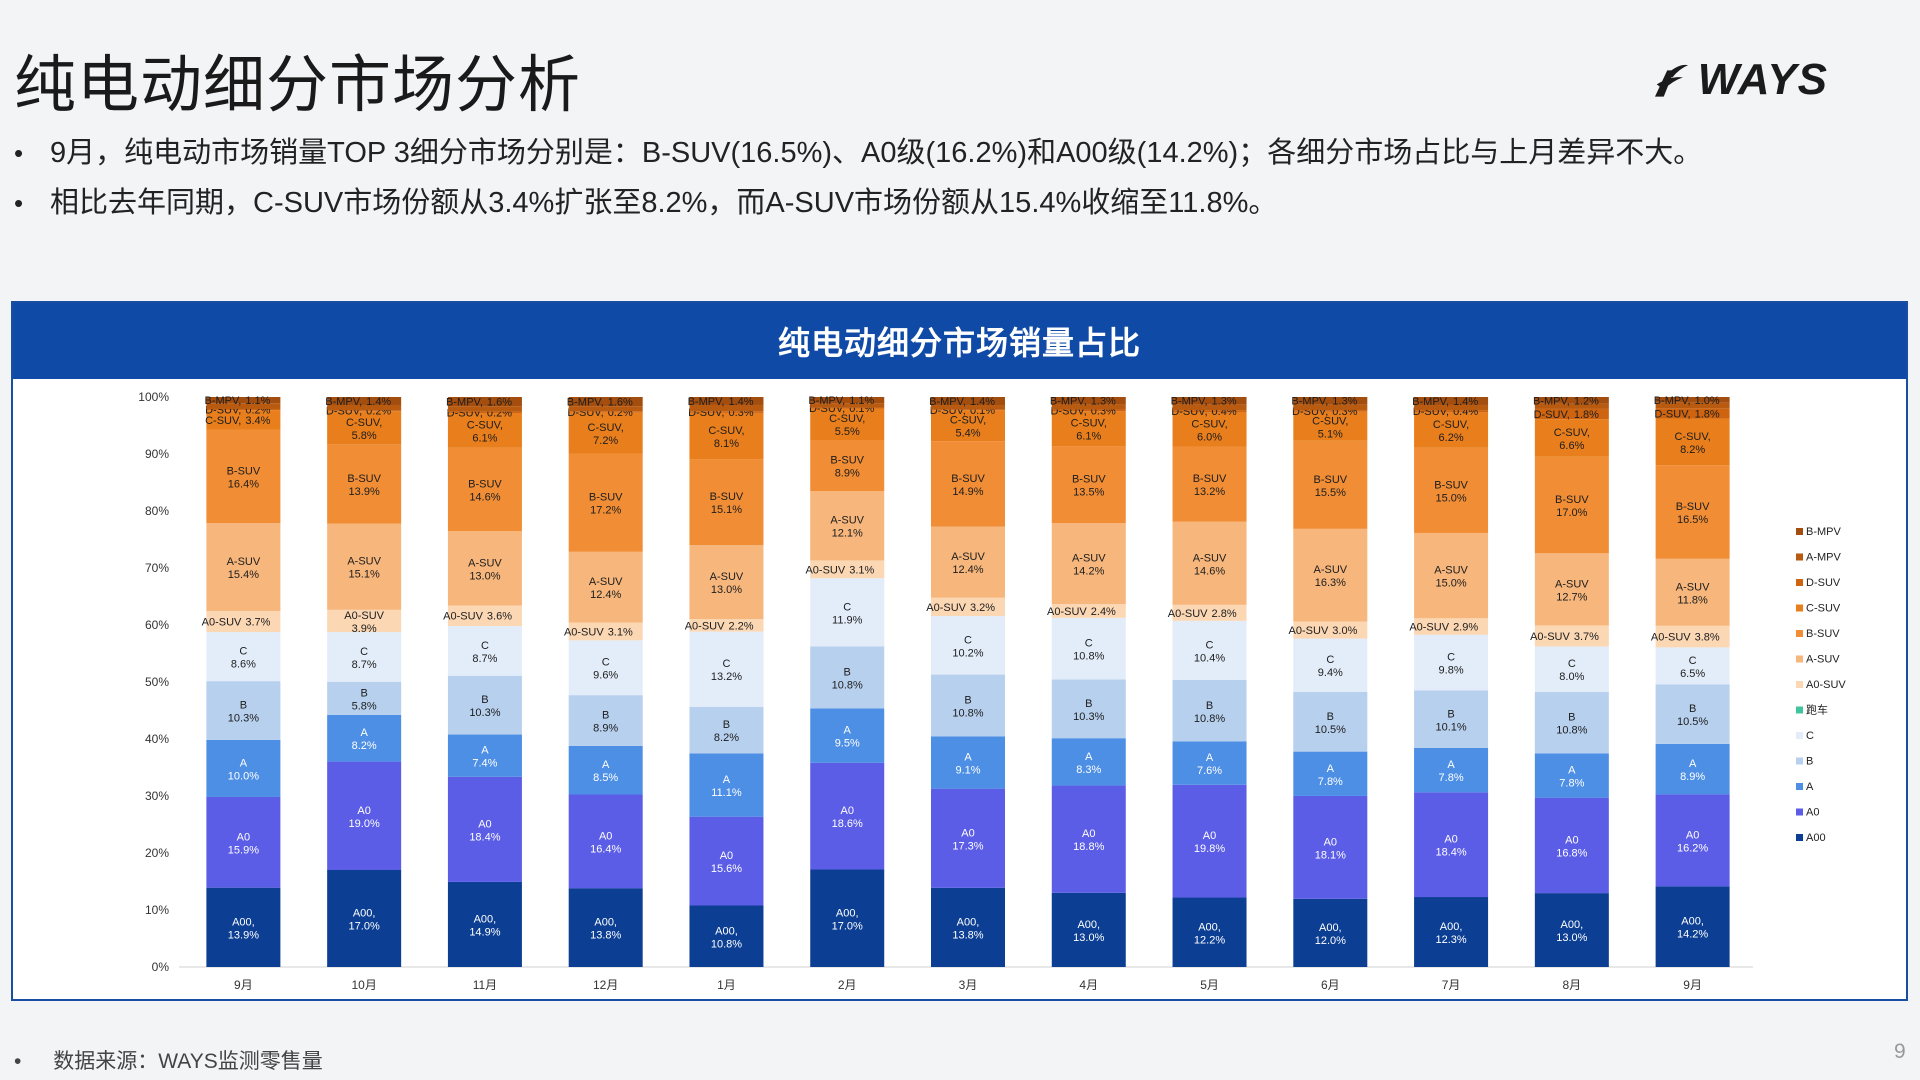 The height and width of the screenshot is (1080, 1920). I want to click on page-number: 9, so click(1900, 1051).